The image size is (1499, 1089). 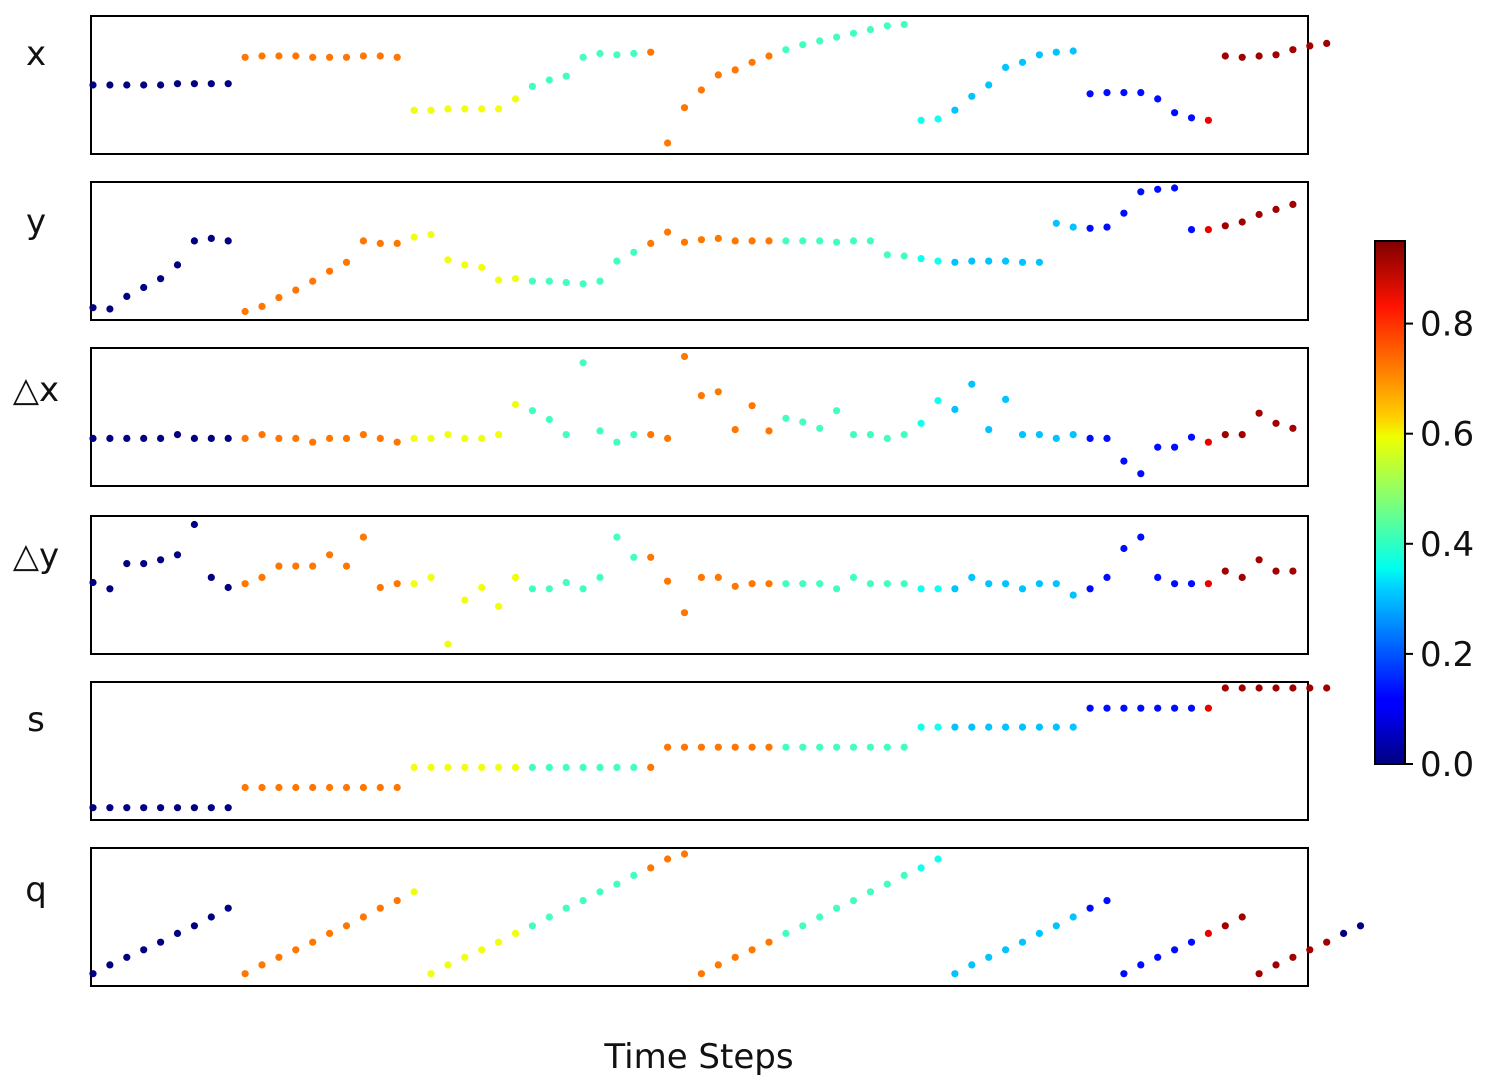 I want to click on panel-y: y, so click(x=667, y=251).